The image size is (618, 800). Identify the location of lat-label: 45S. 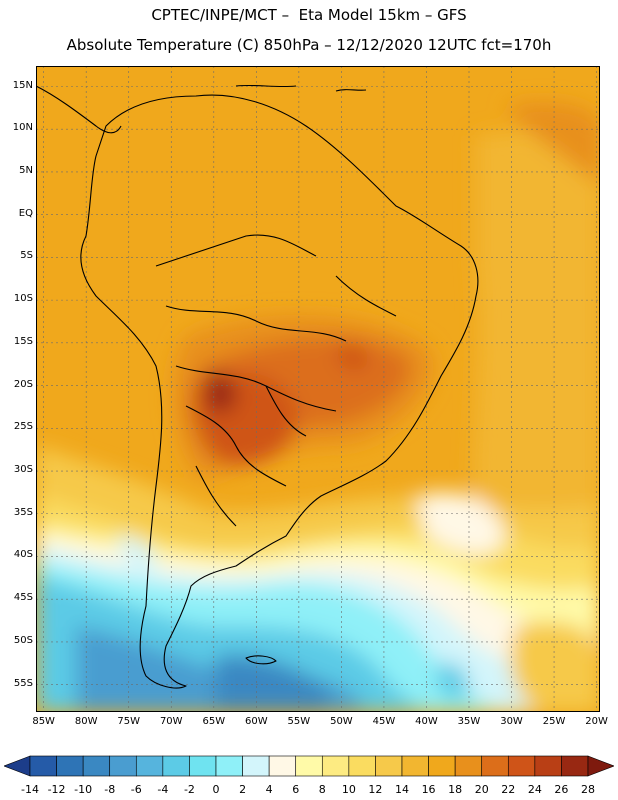
(23, 598).